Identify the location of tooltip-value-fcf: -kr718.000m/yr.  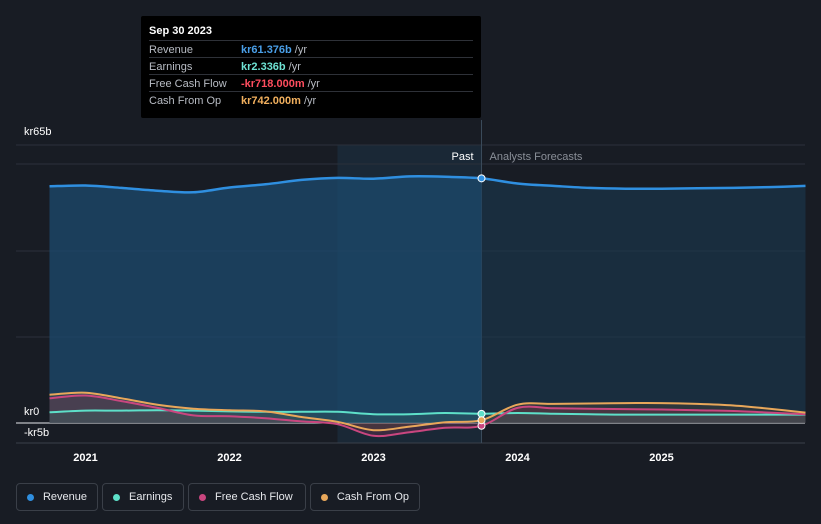
(280, 84).